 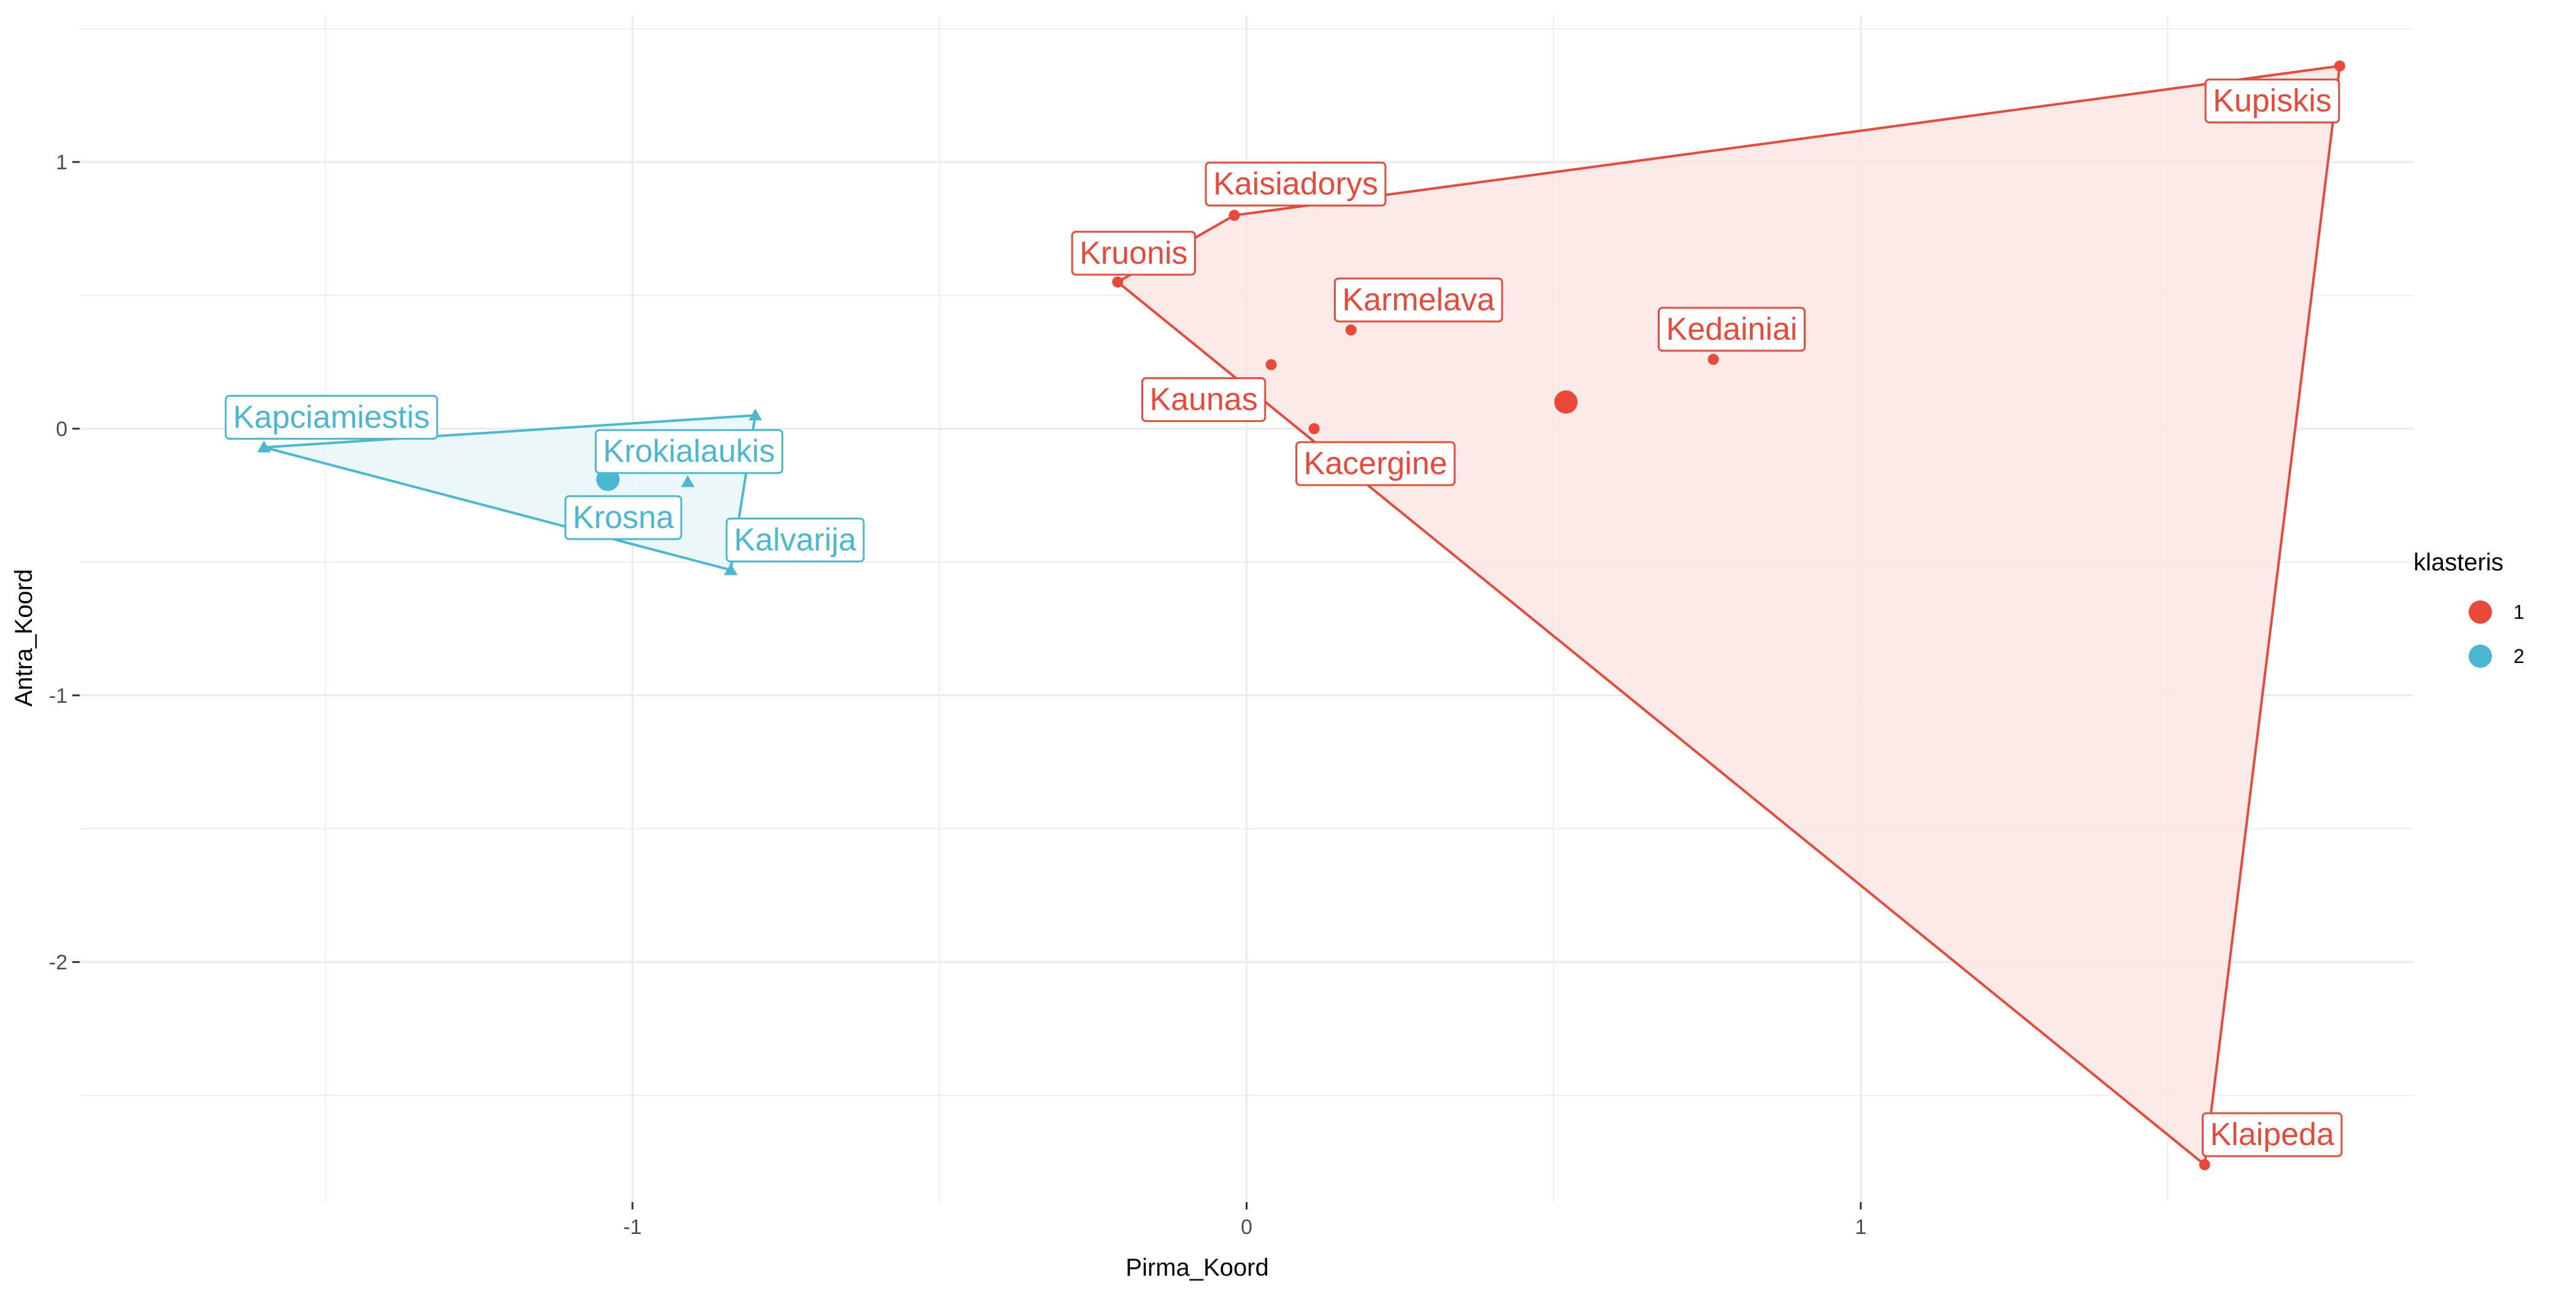 What do you see at coordinates (61, 429) in the screenshot?
I see `y-tick-label: 0` at bounding box center [61, 429].